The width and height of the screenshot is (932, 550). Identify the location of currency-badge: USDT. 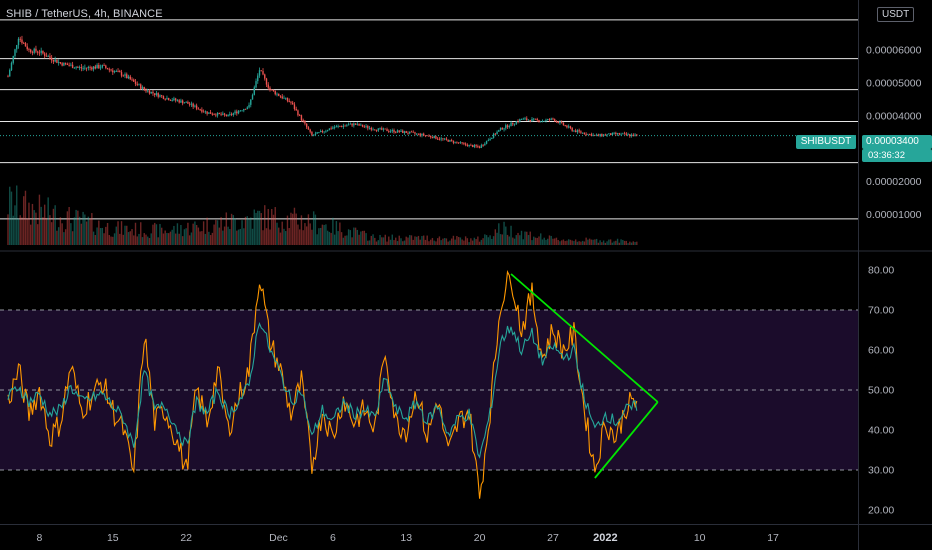
(896, 14).